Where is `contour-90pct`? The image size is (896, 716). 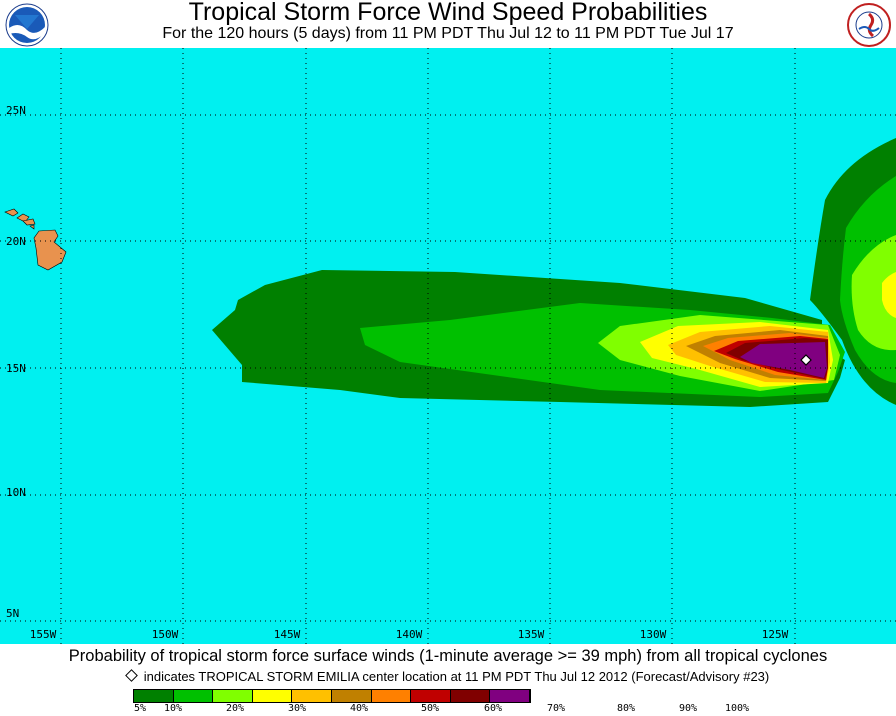 contour-90pct is located at coordinates (783, 360).